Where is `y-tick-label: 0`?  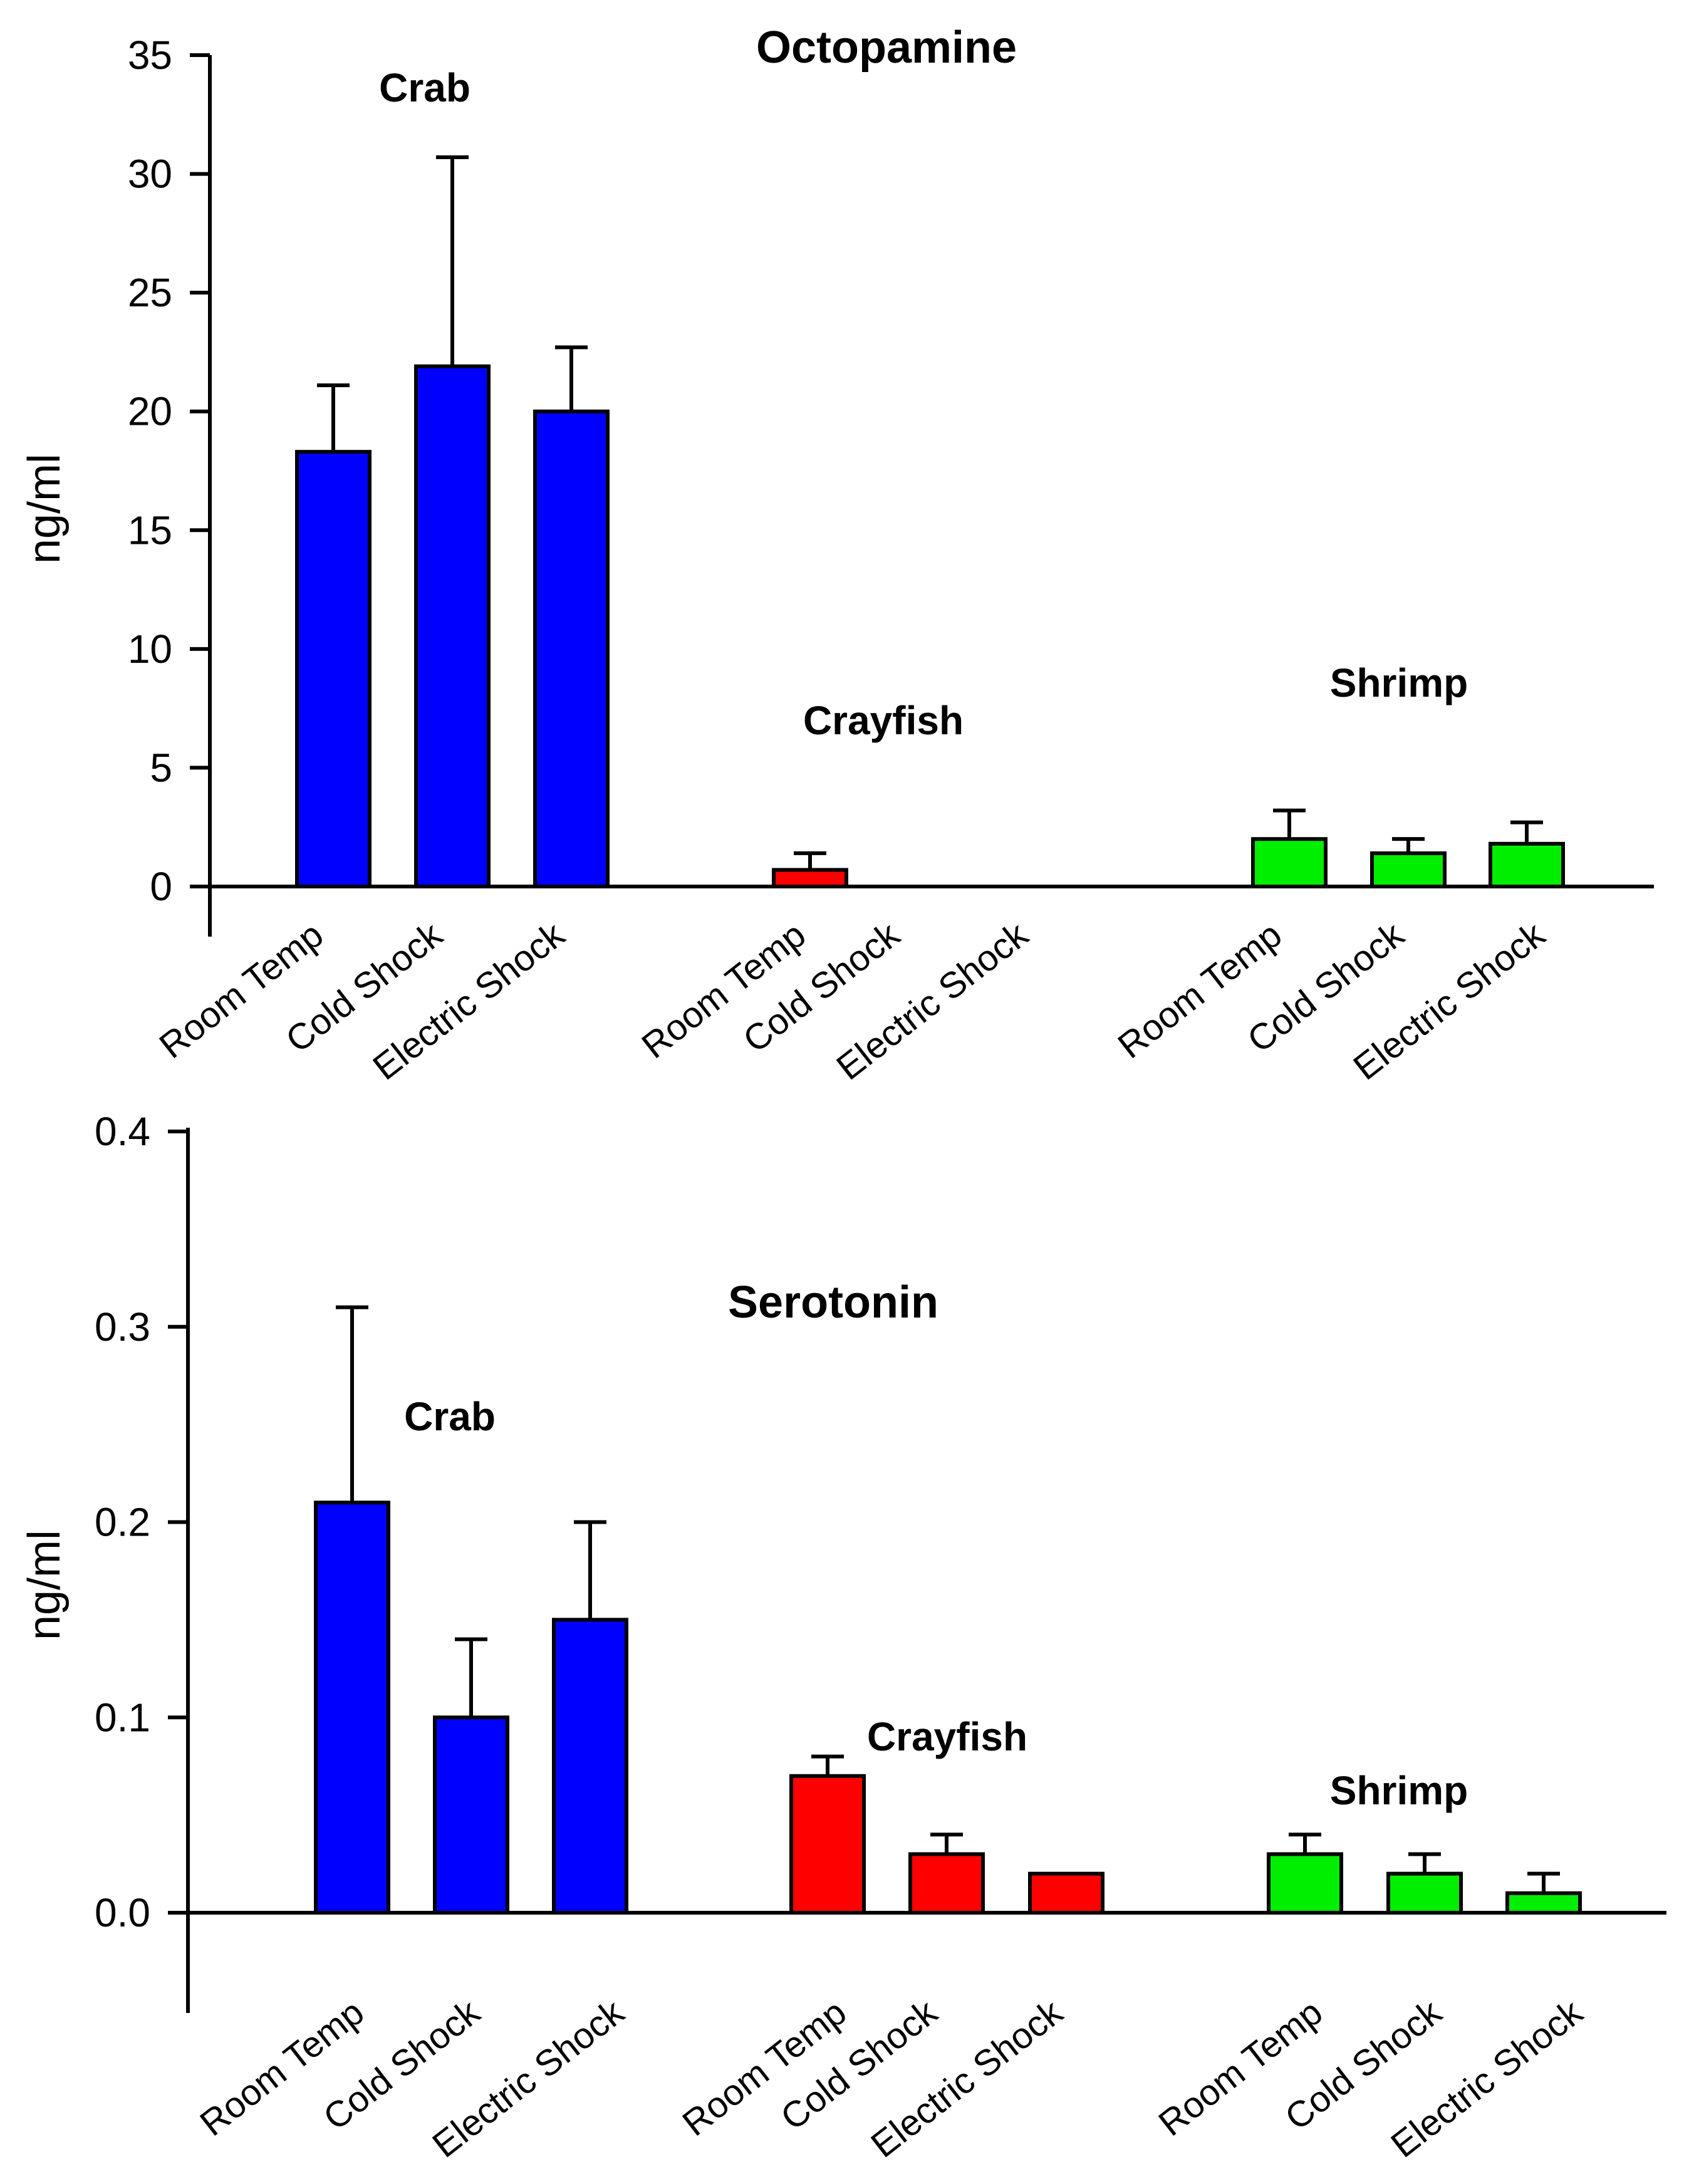 y-tick-label: 0 is located at coordinates (161, 887).